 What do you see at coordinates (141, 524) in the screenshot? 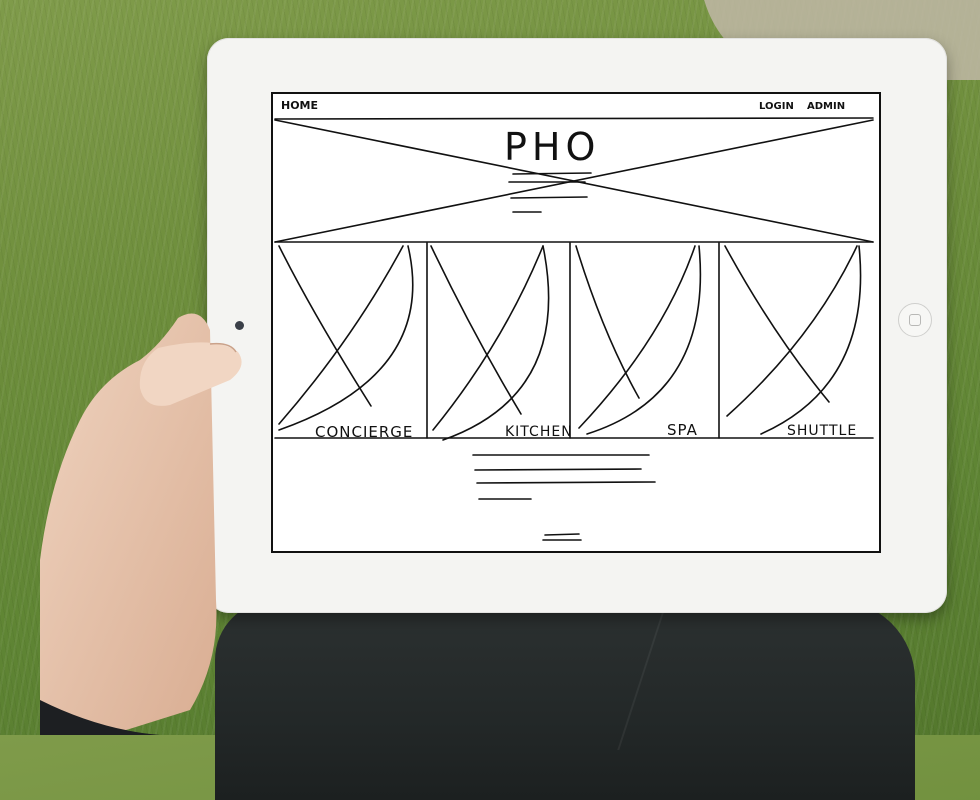
I see `holding-hand` at bounding box center [141, 524].